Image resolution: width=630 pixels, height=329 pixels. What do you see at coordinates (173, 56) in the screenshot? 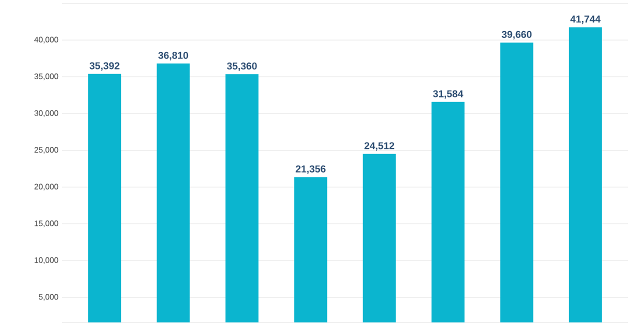
I see `data-label: 36,810` at bounding box center [173, 56].